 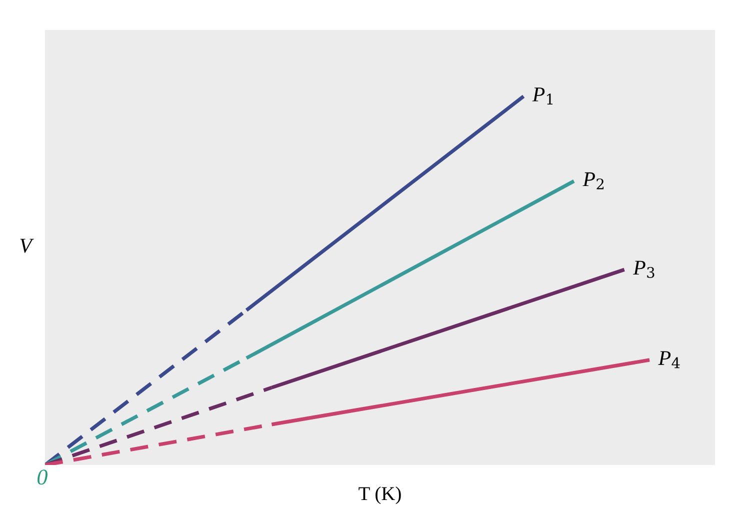 What do you see at coordinates (379, 495) in the screenshot?
I see `x-axis-title: T (K)` at bounding box center [379, 495].